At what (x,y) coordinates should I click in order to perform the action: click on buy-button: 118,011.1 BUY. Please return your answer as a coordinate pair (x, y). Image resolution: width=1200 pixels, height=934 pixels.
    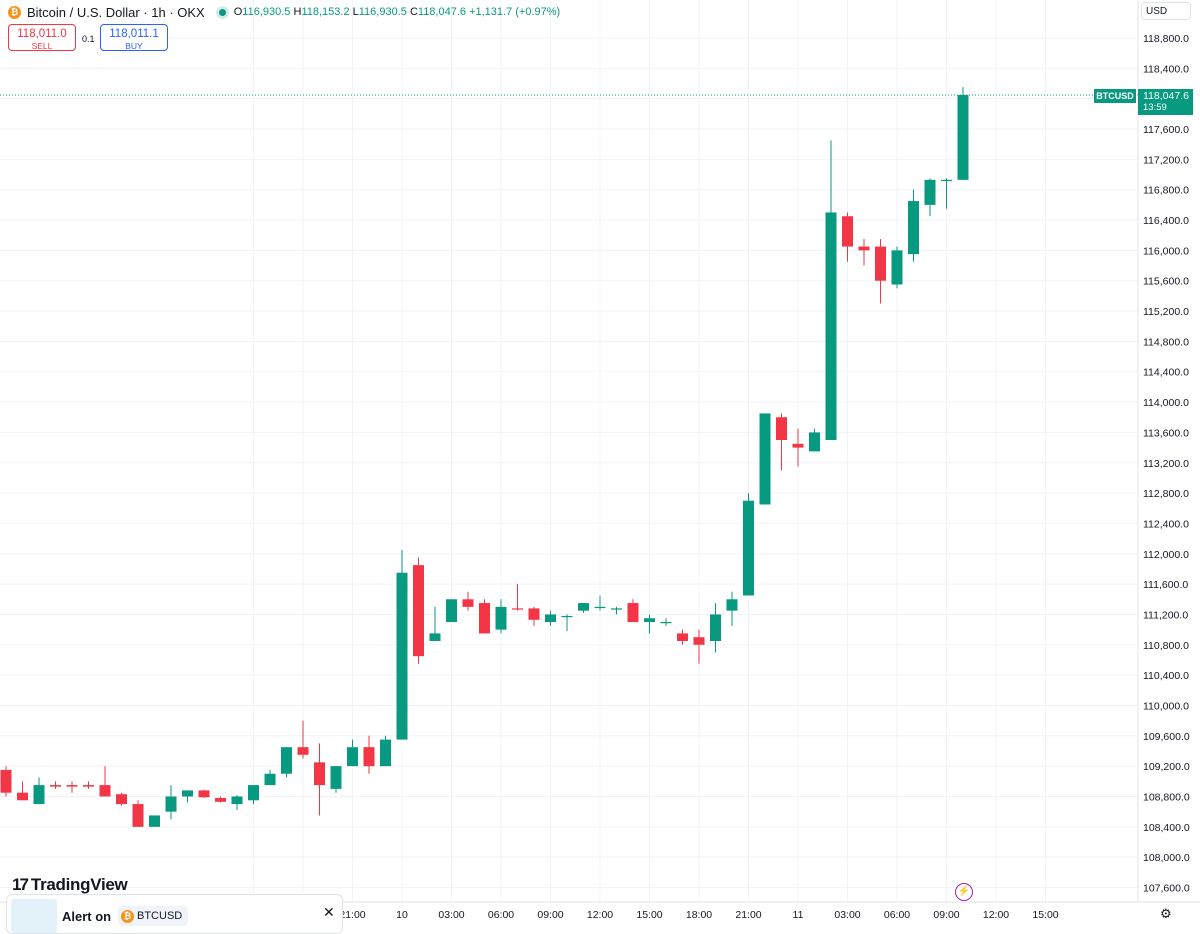
    Looking at the image, I should click on (134, 37).